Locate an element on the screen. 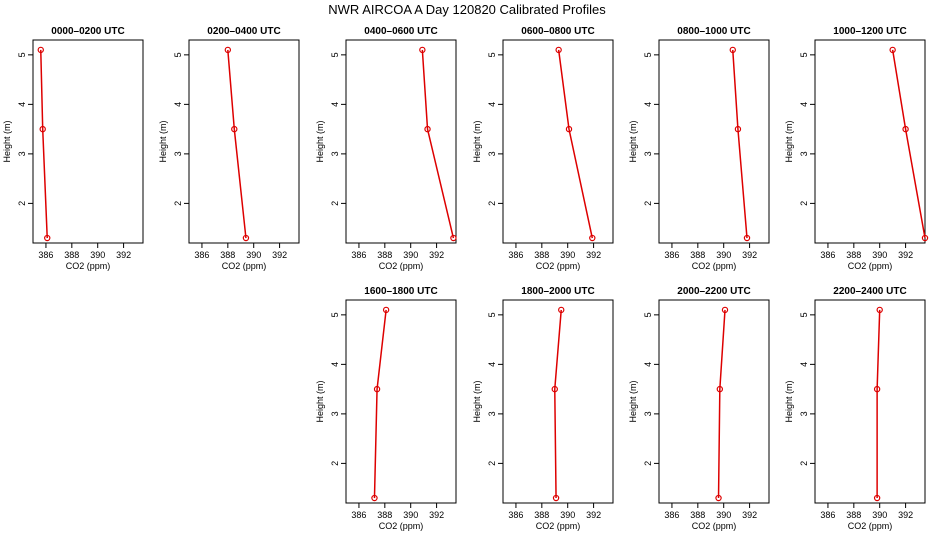 Image resolution: width=936 pixels, height=540 pixels. panel-title: 0200–0400 UTC is located at coordinates (243, 31).